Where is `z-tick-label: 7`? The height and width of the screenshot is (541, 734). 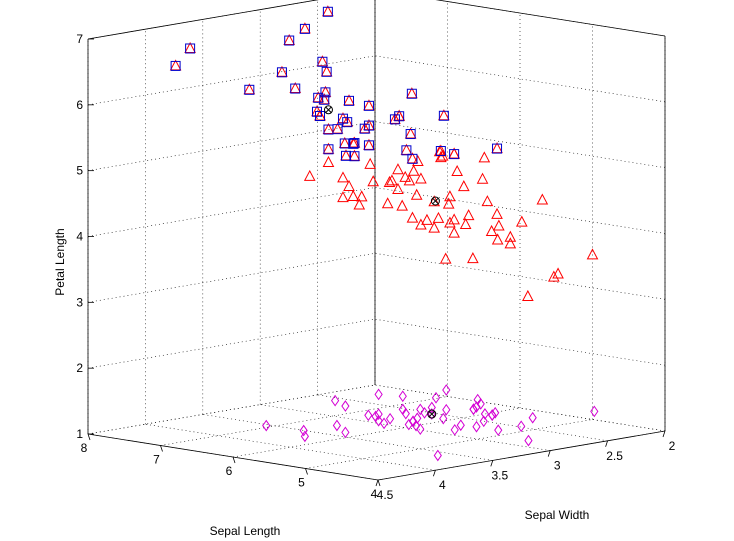
z-tick-label: 7 is located at coordinates (79, 39).